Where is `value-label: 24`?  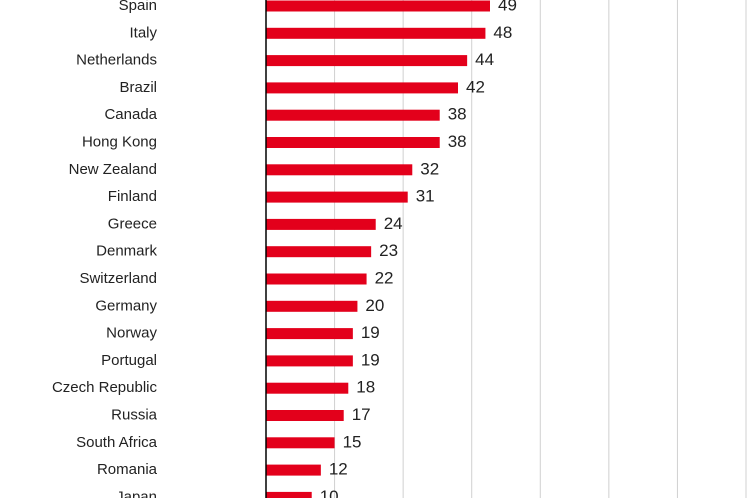
value-label: 24 is located at coordinates (393, 223).